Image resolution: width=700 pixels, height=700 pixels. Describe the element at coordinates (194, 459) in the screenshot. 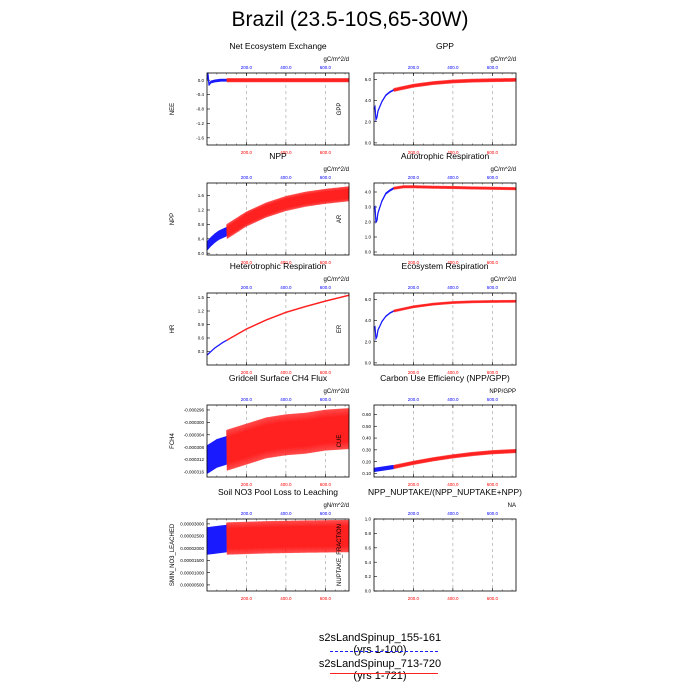

I see `y-tick-label: -0.000312` at that location.